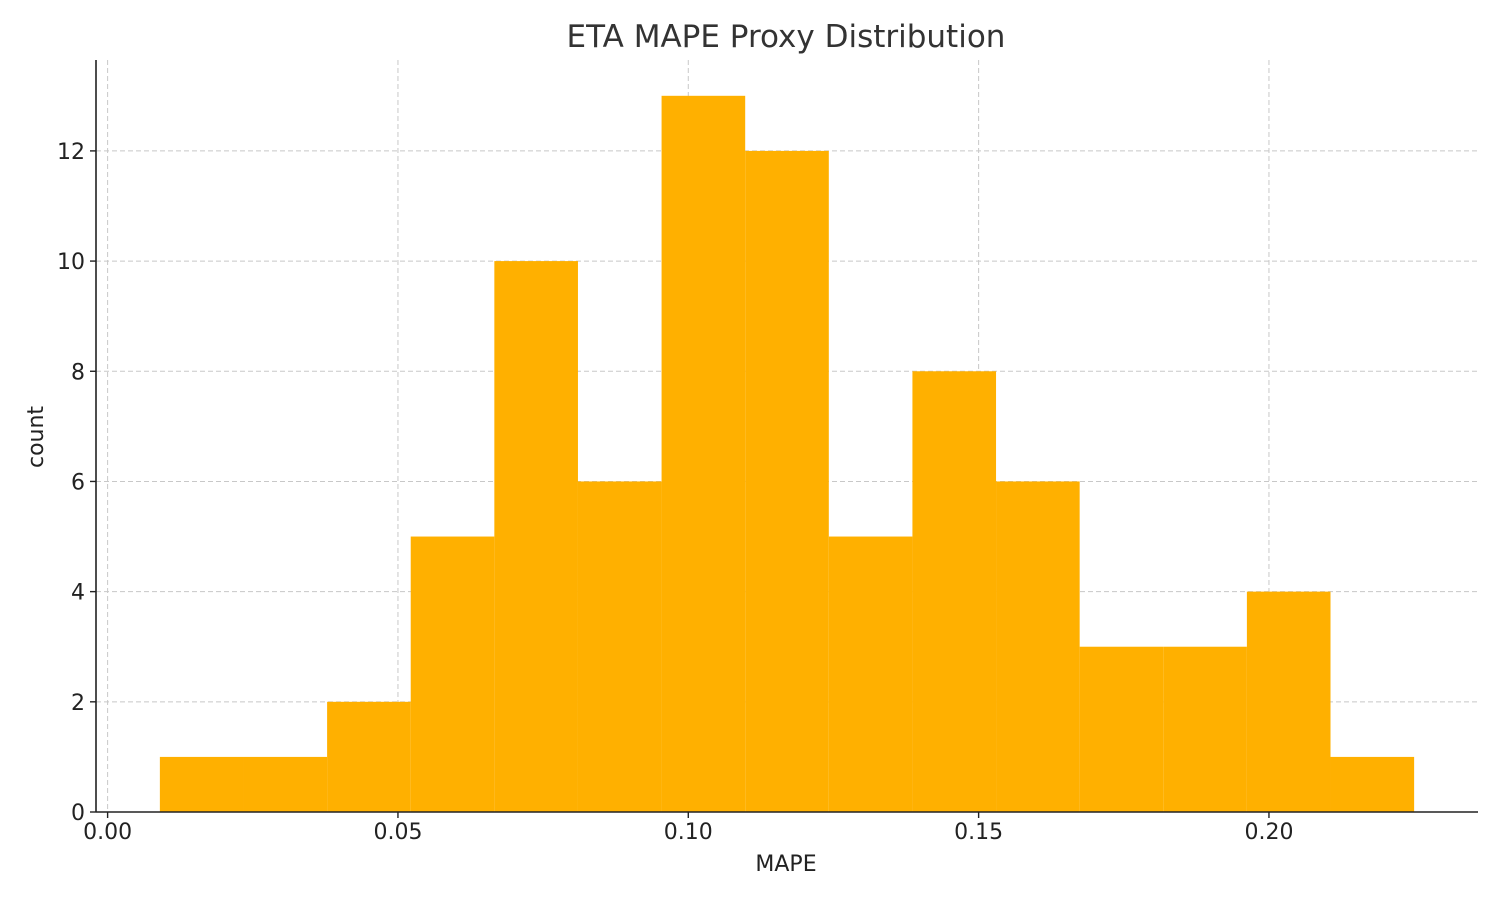  Describe the element at coordinates (78, 593) in the screenshot. I see `y-tick-label: 4` at that location.